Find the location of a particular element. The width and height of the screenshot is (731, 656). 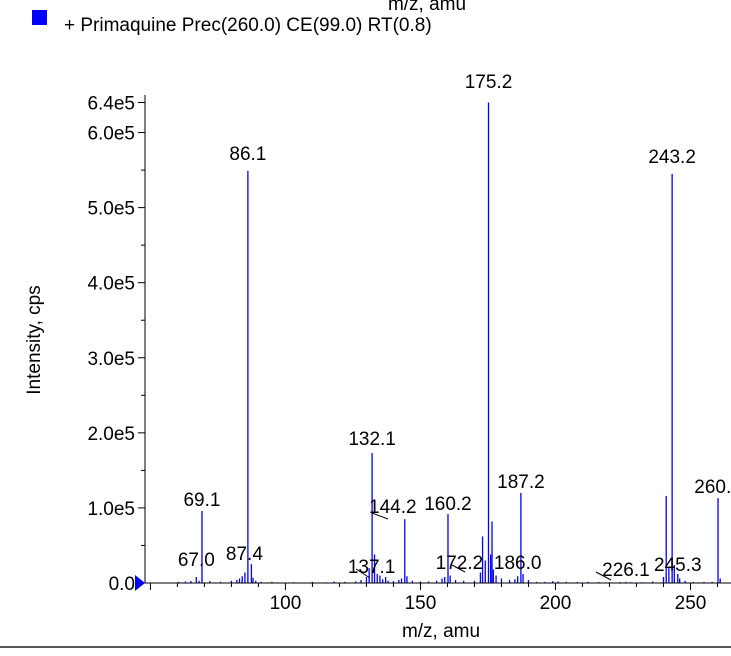

y-tick-label: 6.0e5 is located at coordinates (111, 134).